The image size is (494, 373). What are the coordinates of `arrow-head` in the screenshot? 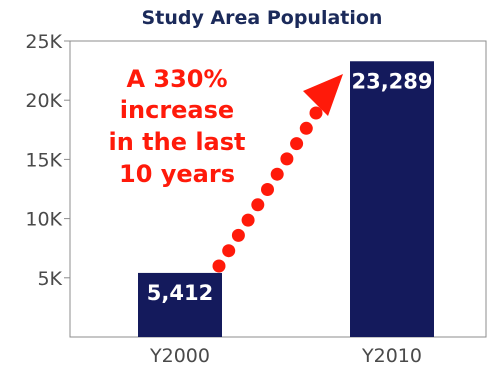 It's located at (323, 95).